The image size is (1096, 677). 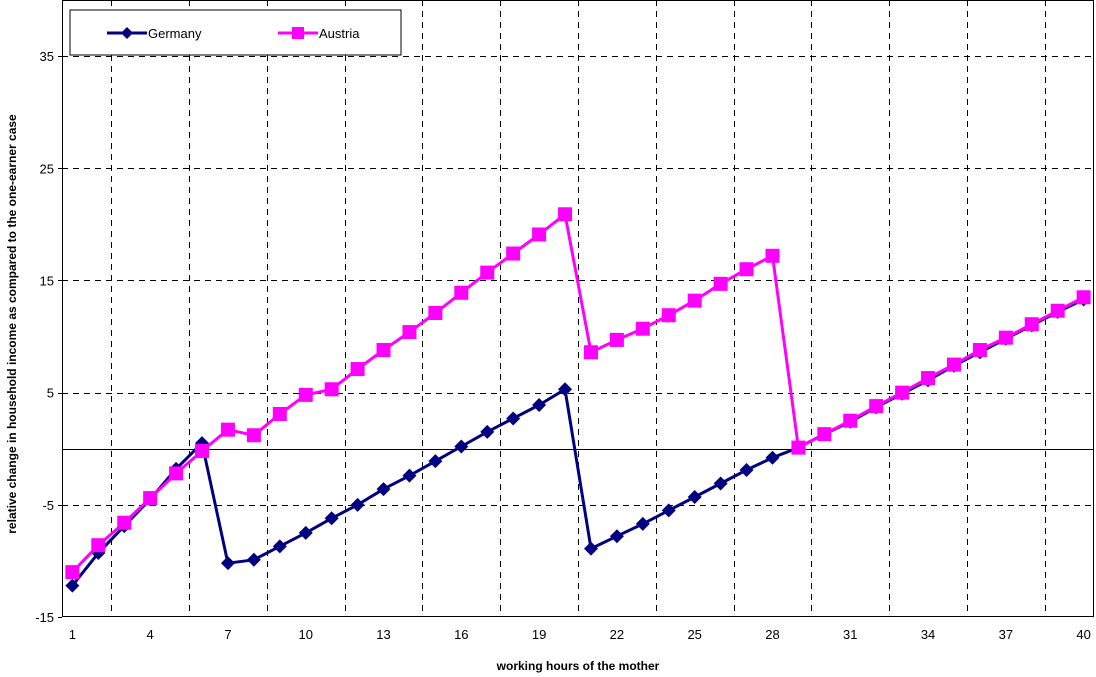 I want to click on y-tick-label: 25, so click(x=47, y=168).